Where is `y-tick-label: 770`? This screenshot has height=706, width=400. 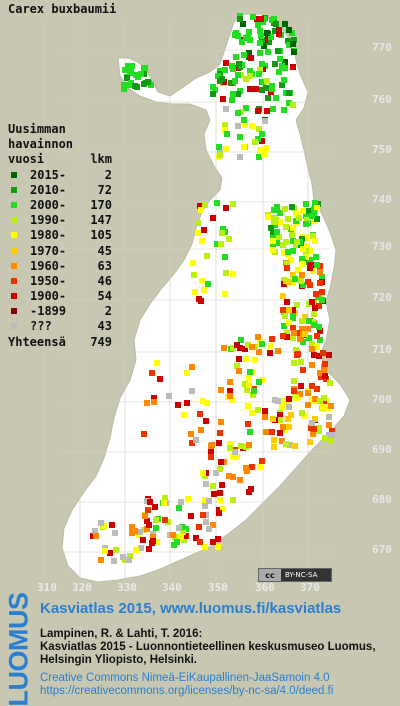
y-tick-label: 770 is located at coordinates (382, 47).